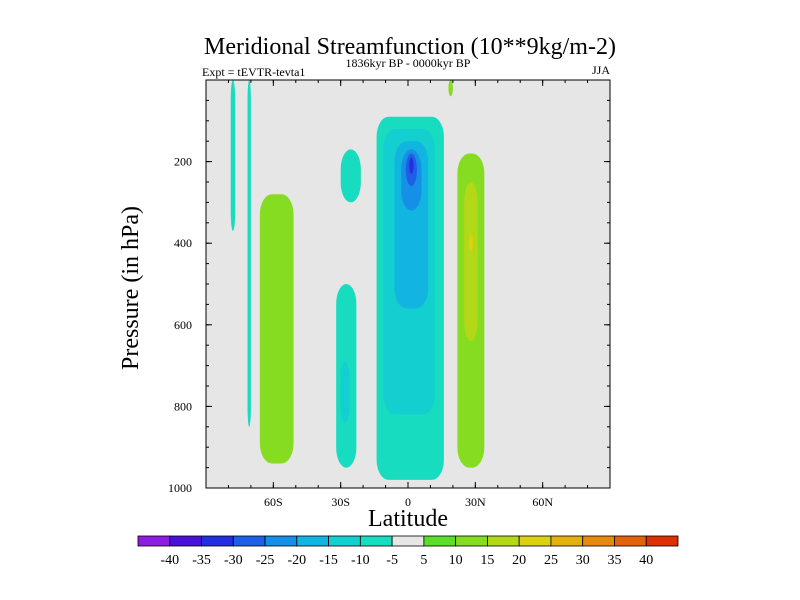 The image size is (800, 600). I want to click on colorbar-label: -10, so click(360, 560).